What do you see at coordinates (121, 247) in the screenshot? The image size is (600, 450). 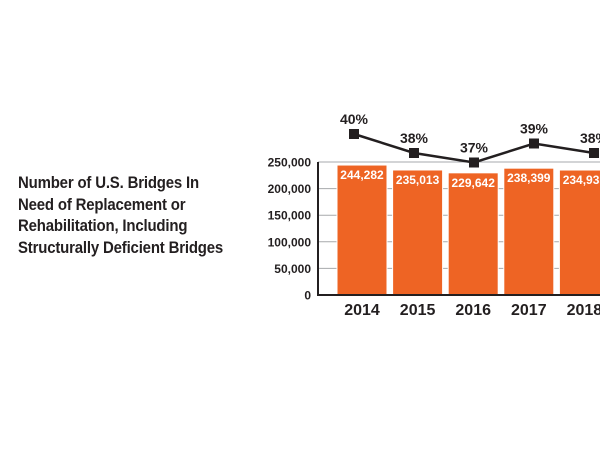 I see `title-line: Structurally Deficient Bridges` at bounding box center [121, 247].